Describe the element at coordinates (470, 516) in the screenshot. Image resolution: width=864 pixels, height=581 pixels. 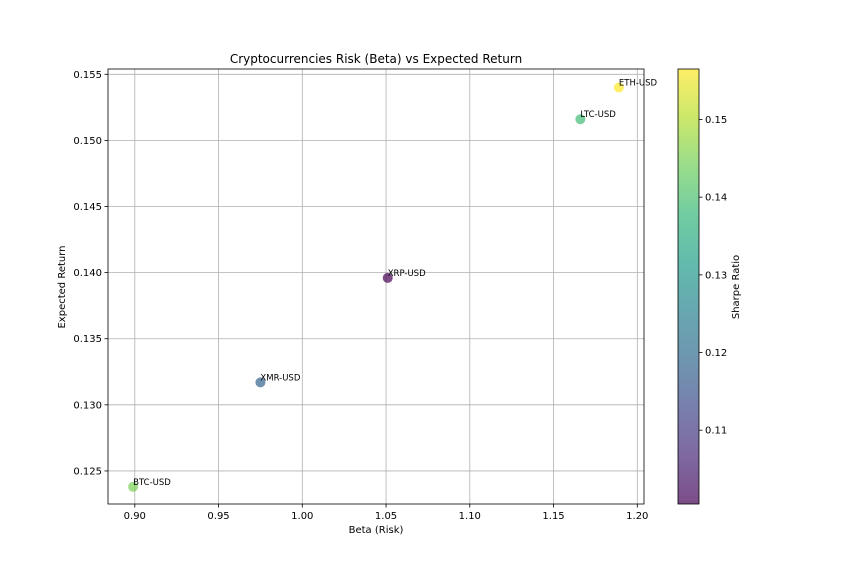
I see `x-tick-label: 1.10` at that location.